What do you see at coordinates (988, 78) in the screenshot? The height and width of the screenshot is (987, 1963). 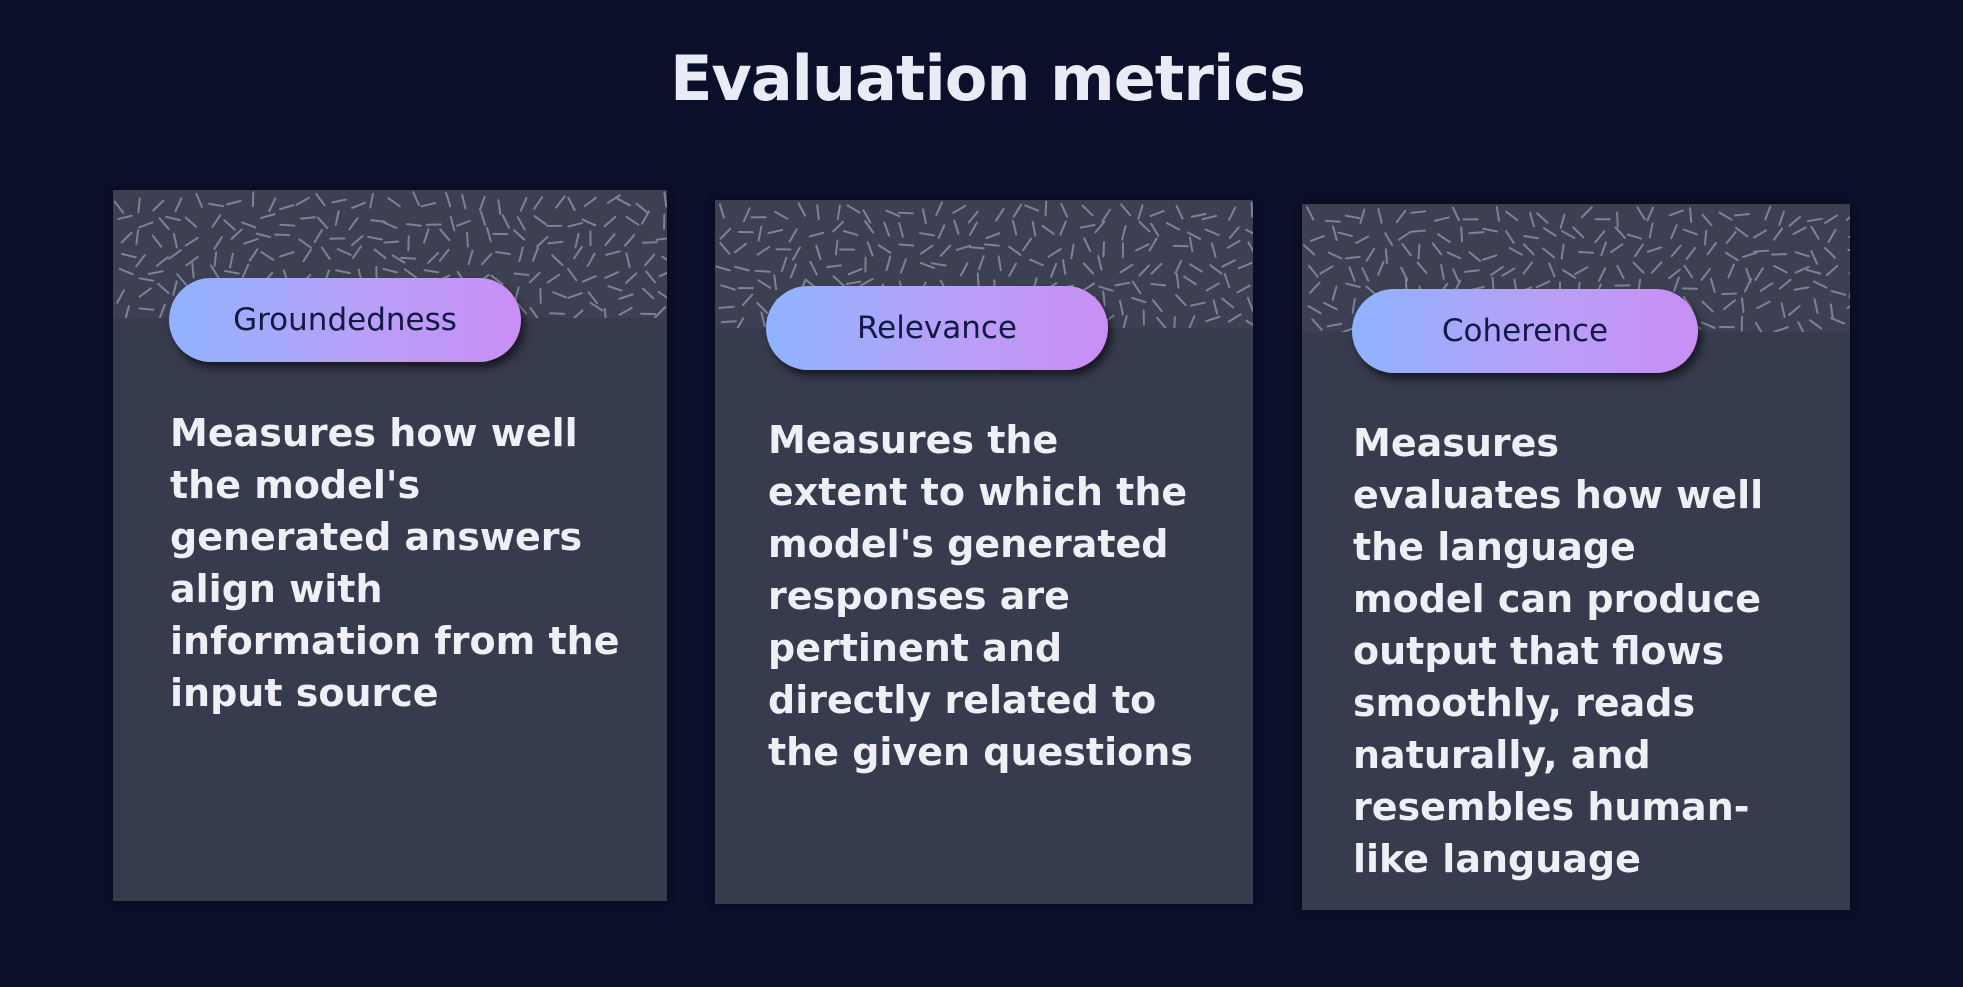 I see `page-title: Evaluation metrics` at bounding box center [988, 78].